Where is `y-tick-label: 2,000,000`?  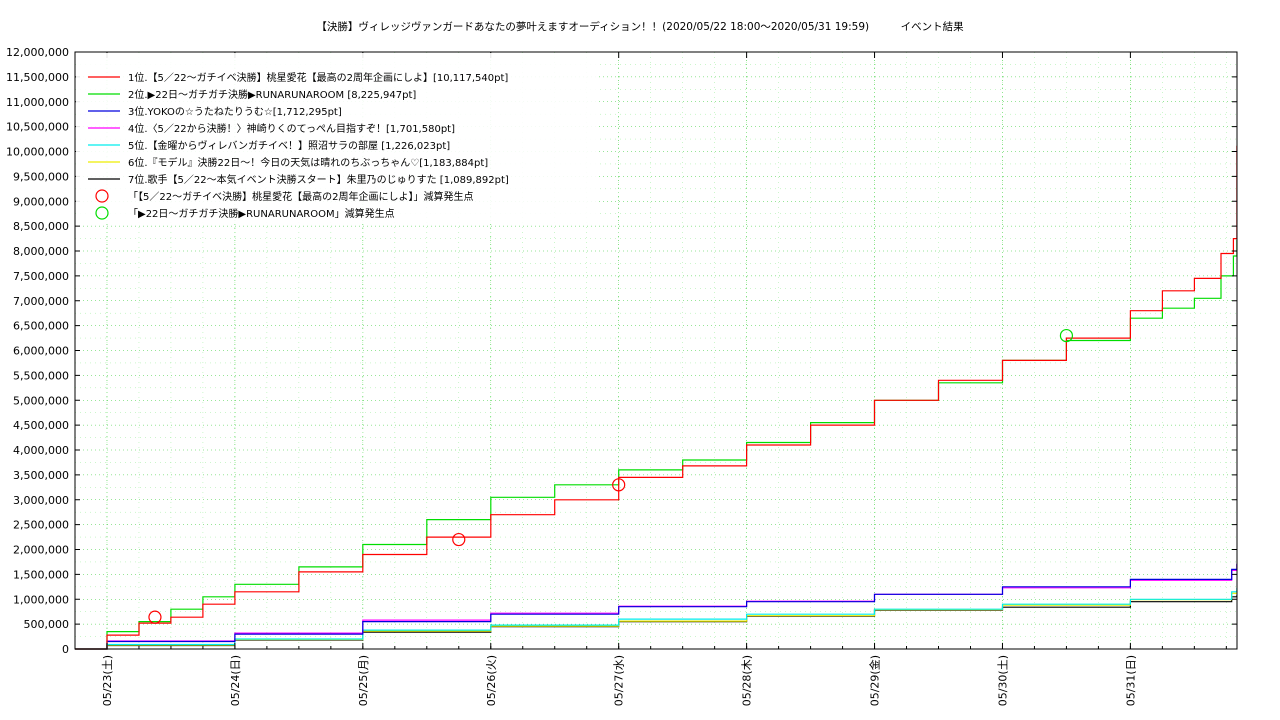
y-tick-label: 2,000,000 is located at coordinates (41, 550).